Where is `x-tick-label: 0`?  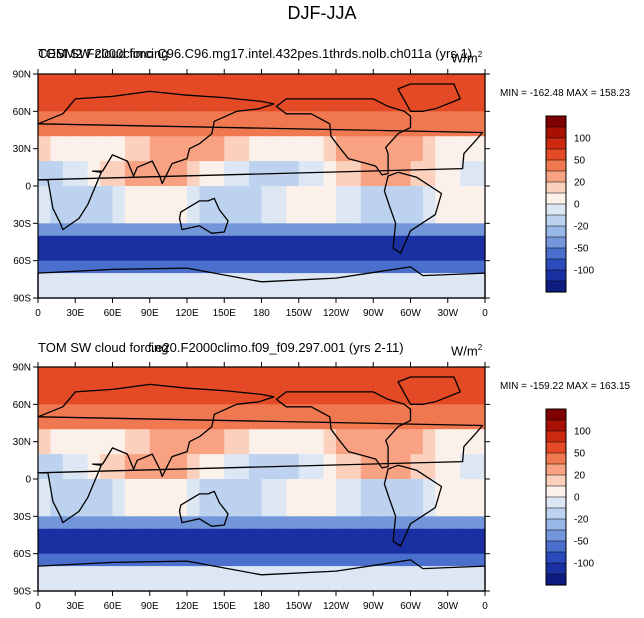 x-tick-label: 0 is located at coordinates (485, 606).